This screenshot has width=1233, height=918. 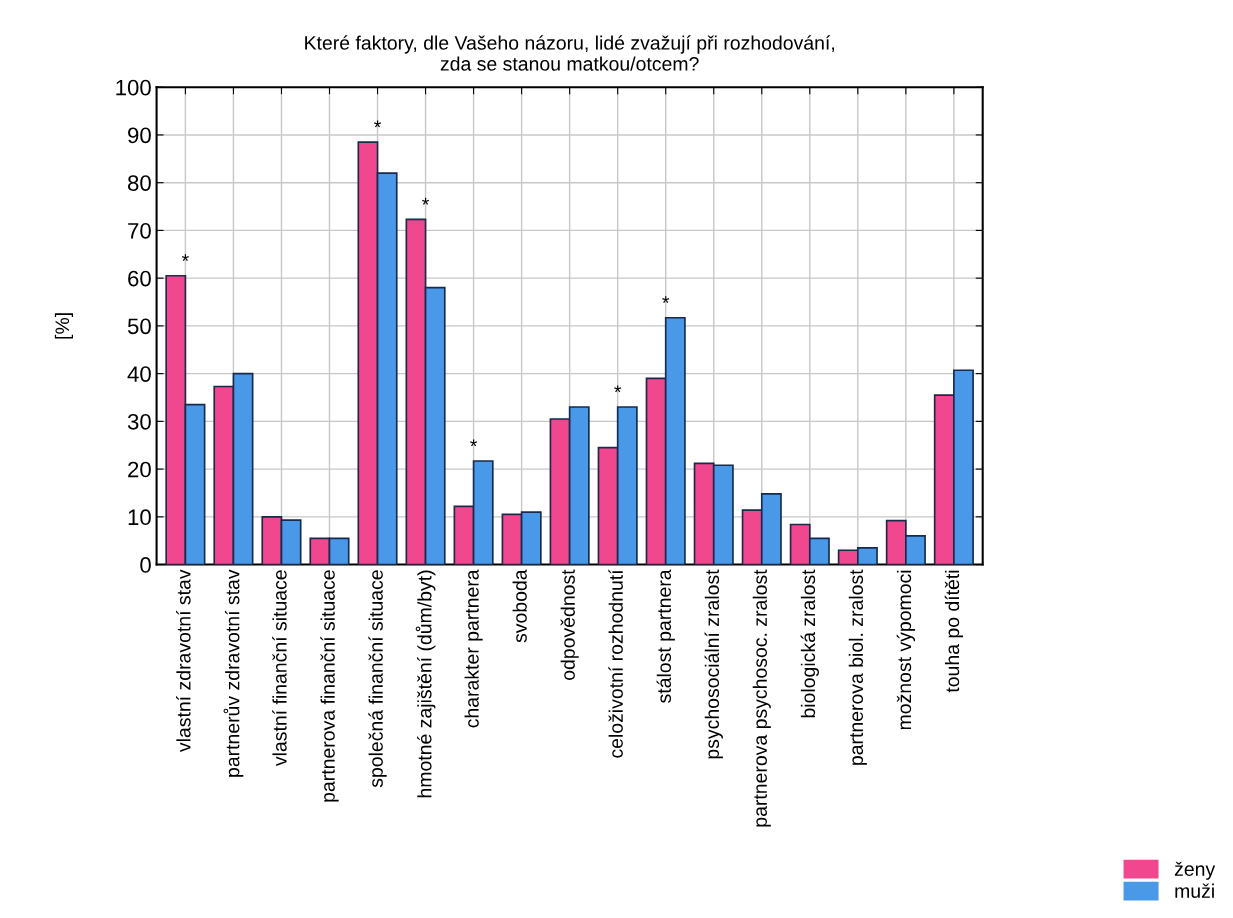 I want to click on y-tick-label: 90, so click(x=139, y=135).